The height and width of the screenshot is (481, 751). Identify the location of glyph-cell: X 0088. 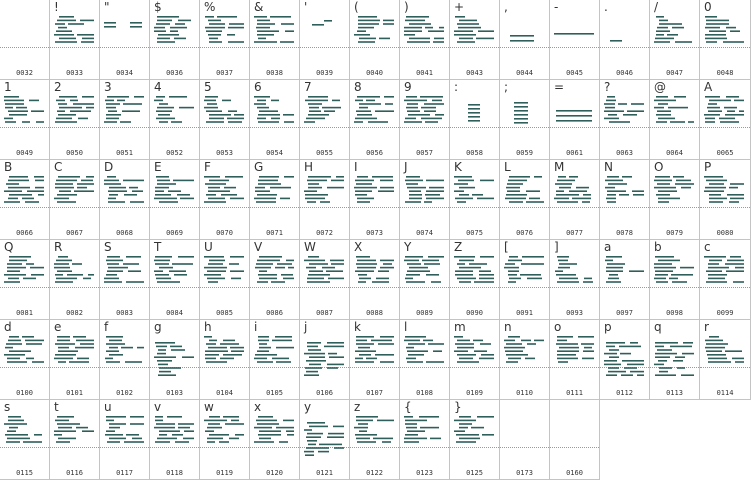
(375, 280).